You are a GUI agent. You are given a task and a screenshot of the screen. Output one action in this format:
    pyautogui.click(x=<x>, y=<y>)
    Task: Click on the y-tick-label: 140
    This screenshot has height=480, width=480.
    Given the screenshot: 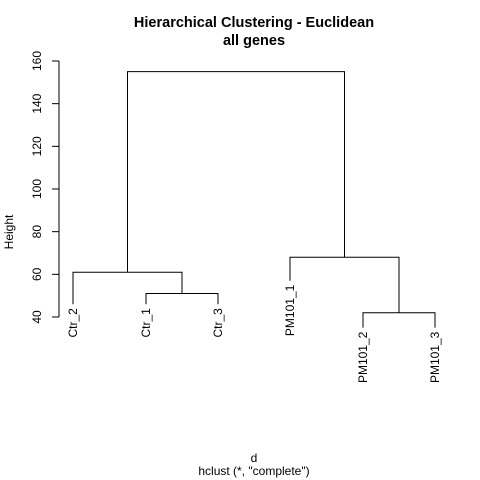 What is the action you would take?
    pyautogui.click(x=37, y=103)
    